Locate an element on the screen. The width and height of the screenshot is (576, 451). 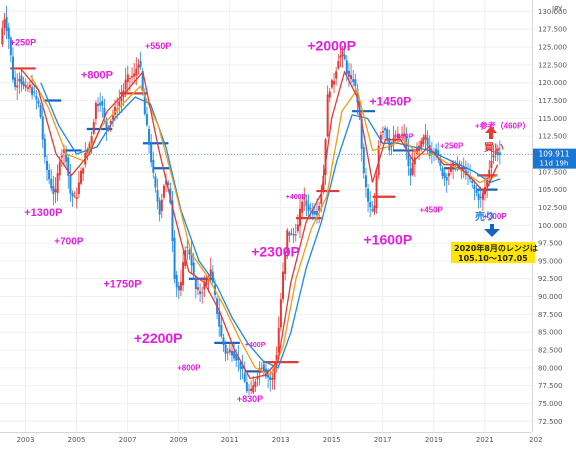
profit-annotation: +2200P is located at coordinates (158, 338).